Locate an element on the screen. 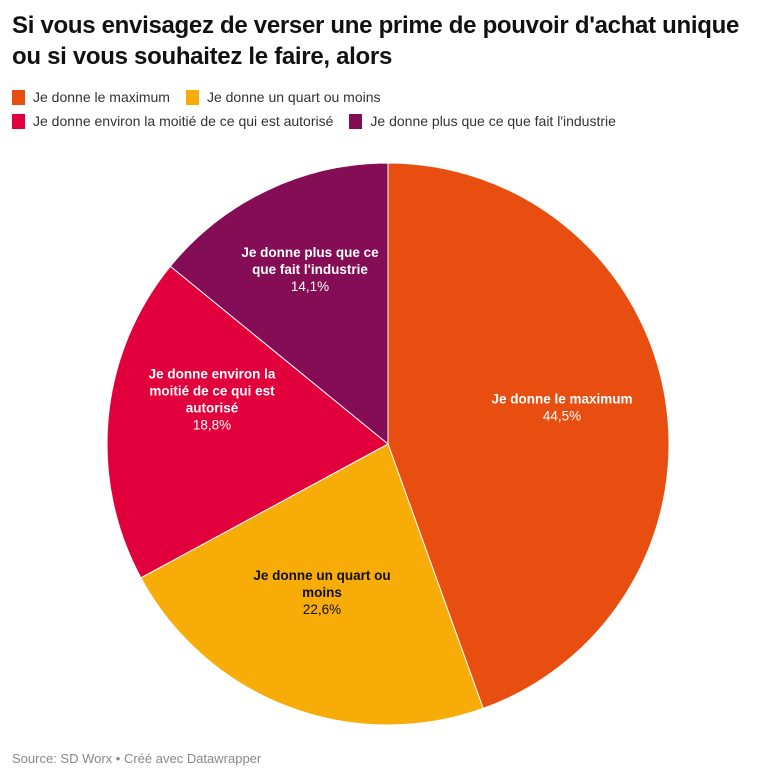 Image resolution: width=776 pixels, height=780 pixels. slice-label: Je donne un quart ou moins 22,6% is located at coordinates (321, 592).